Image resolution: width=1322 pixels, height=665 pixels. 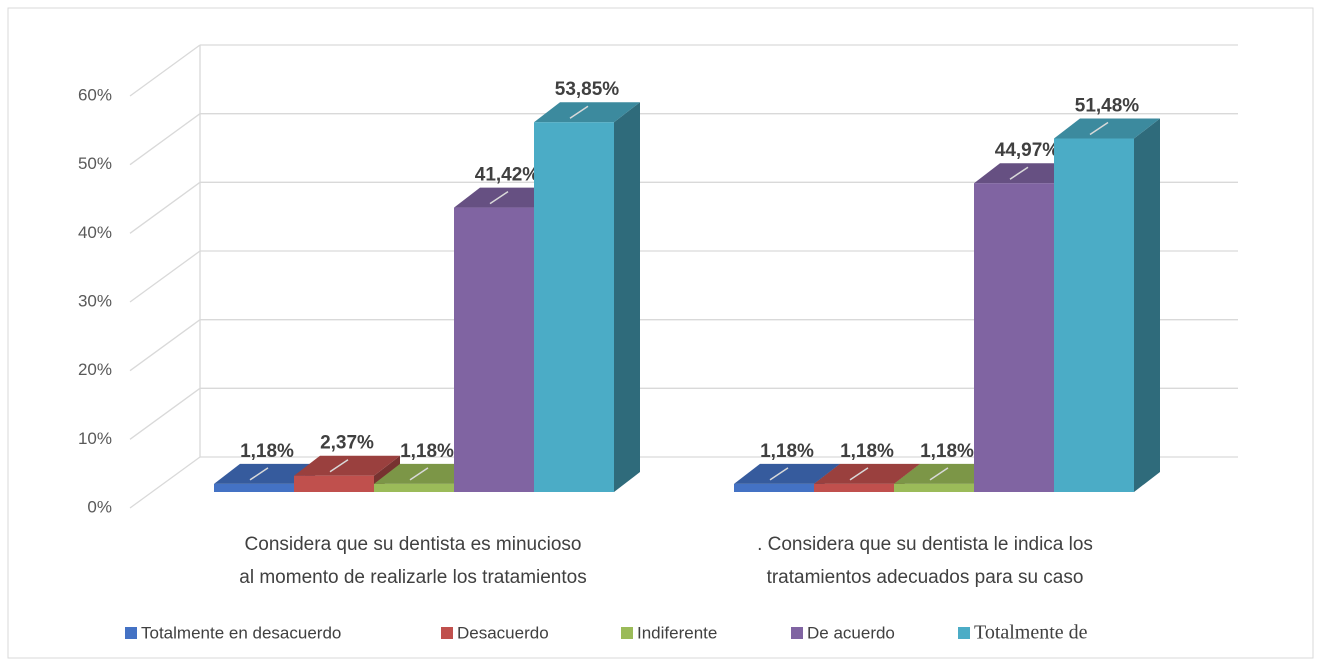 I want to click on value-label: 51,48%, so click(x=1107, y=106).